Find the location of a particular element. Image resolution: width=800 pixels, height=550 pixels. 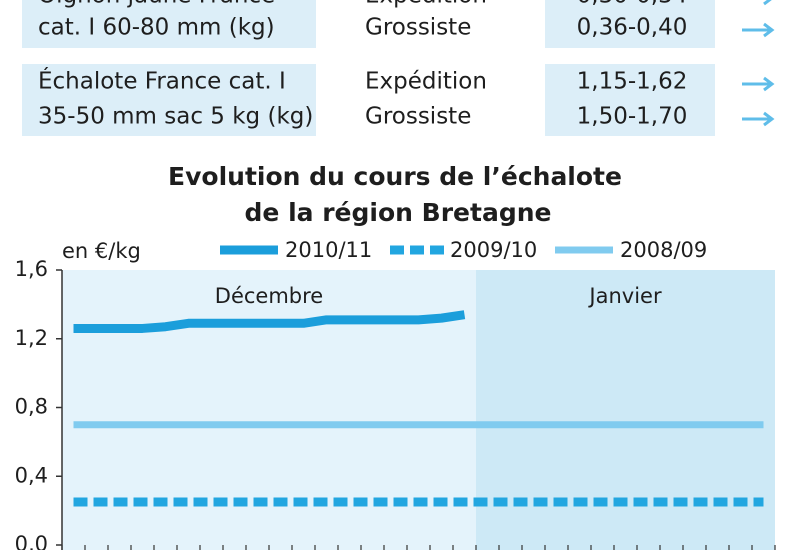

chart-title: de la région Bretagne is located at coordinates (398, 212).